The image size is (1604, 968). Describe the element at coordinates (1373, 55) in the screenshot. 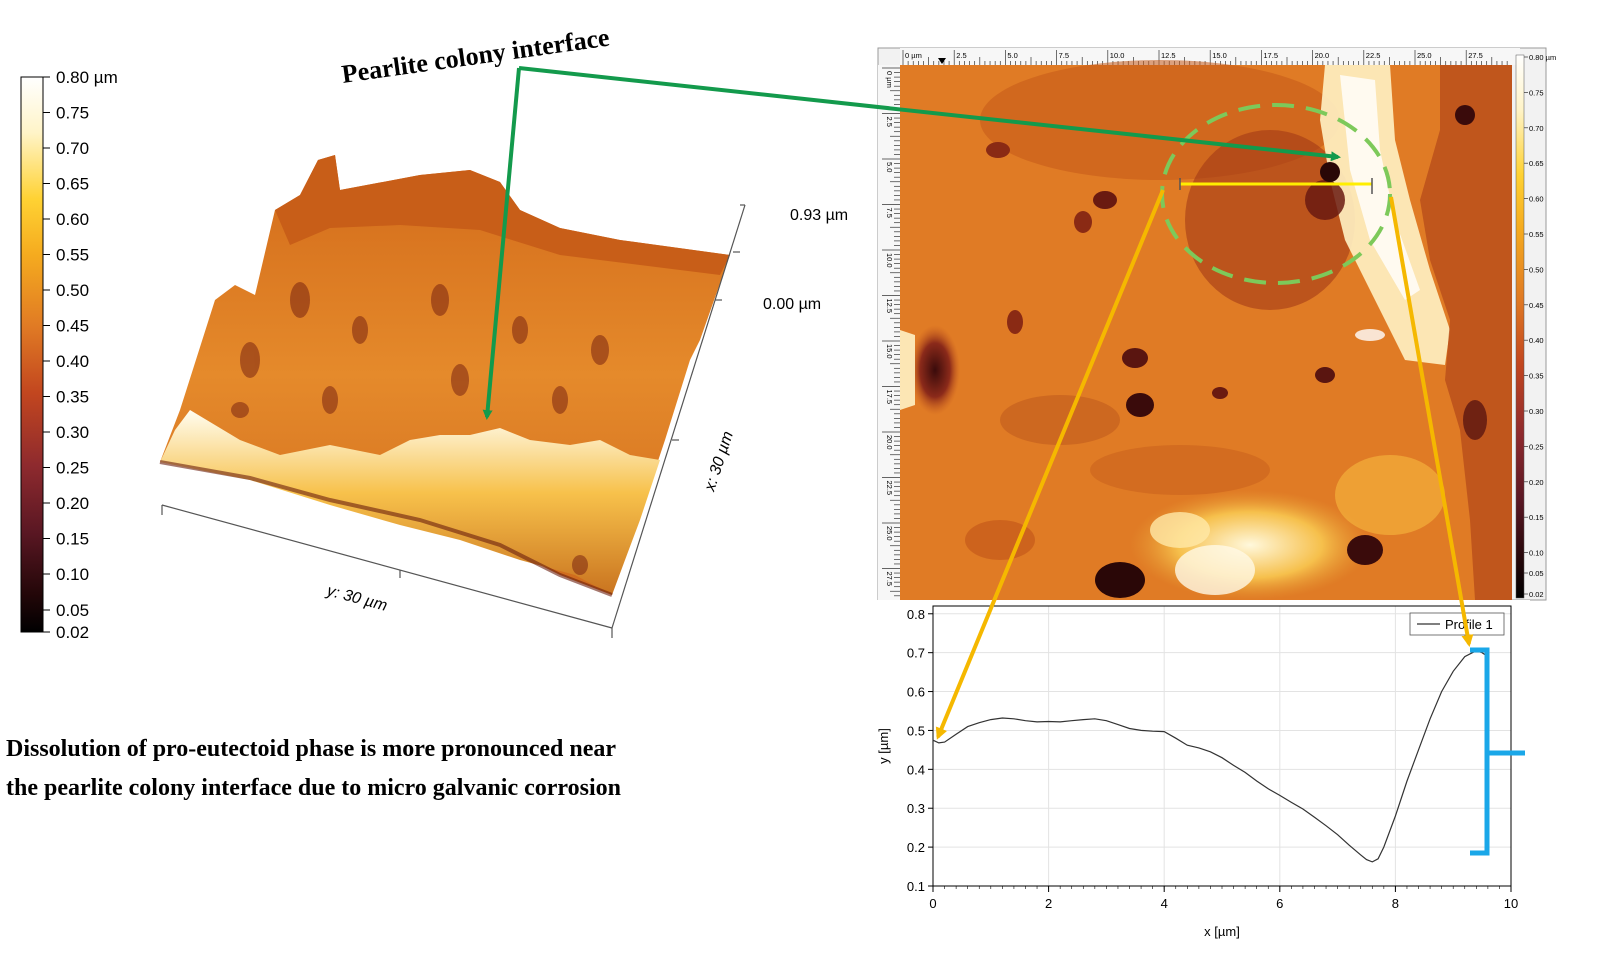

I see `afm-x-ruler-label: 22.5` at that location.